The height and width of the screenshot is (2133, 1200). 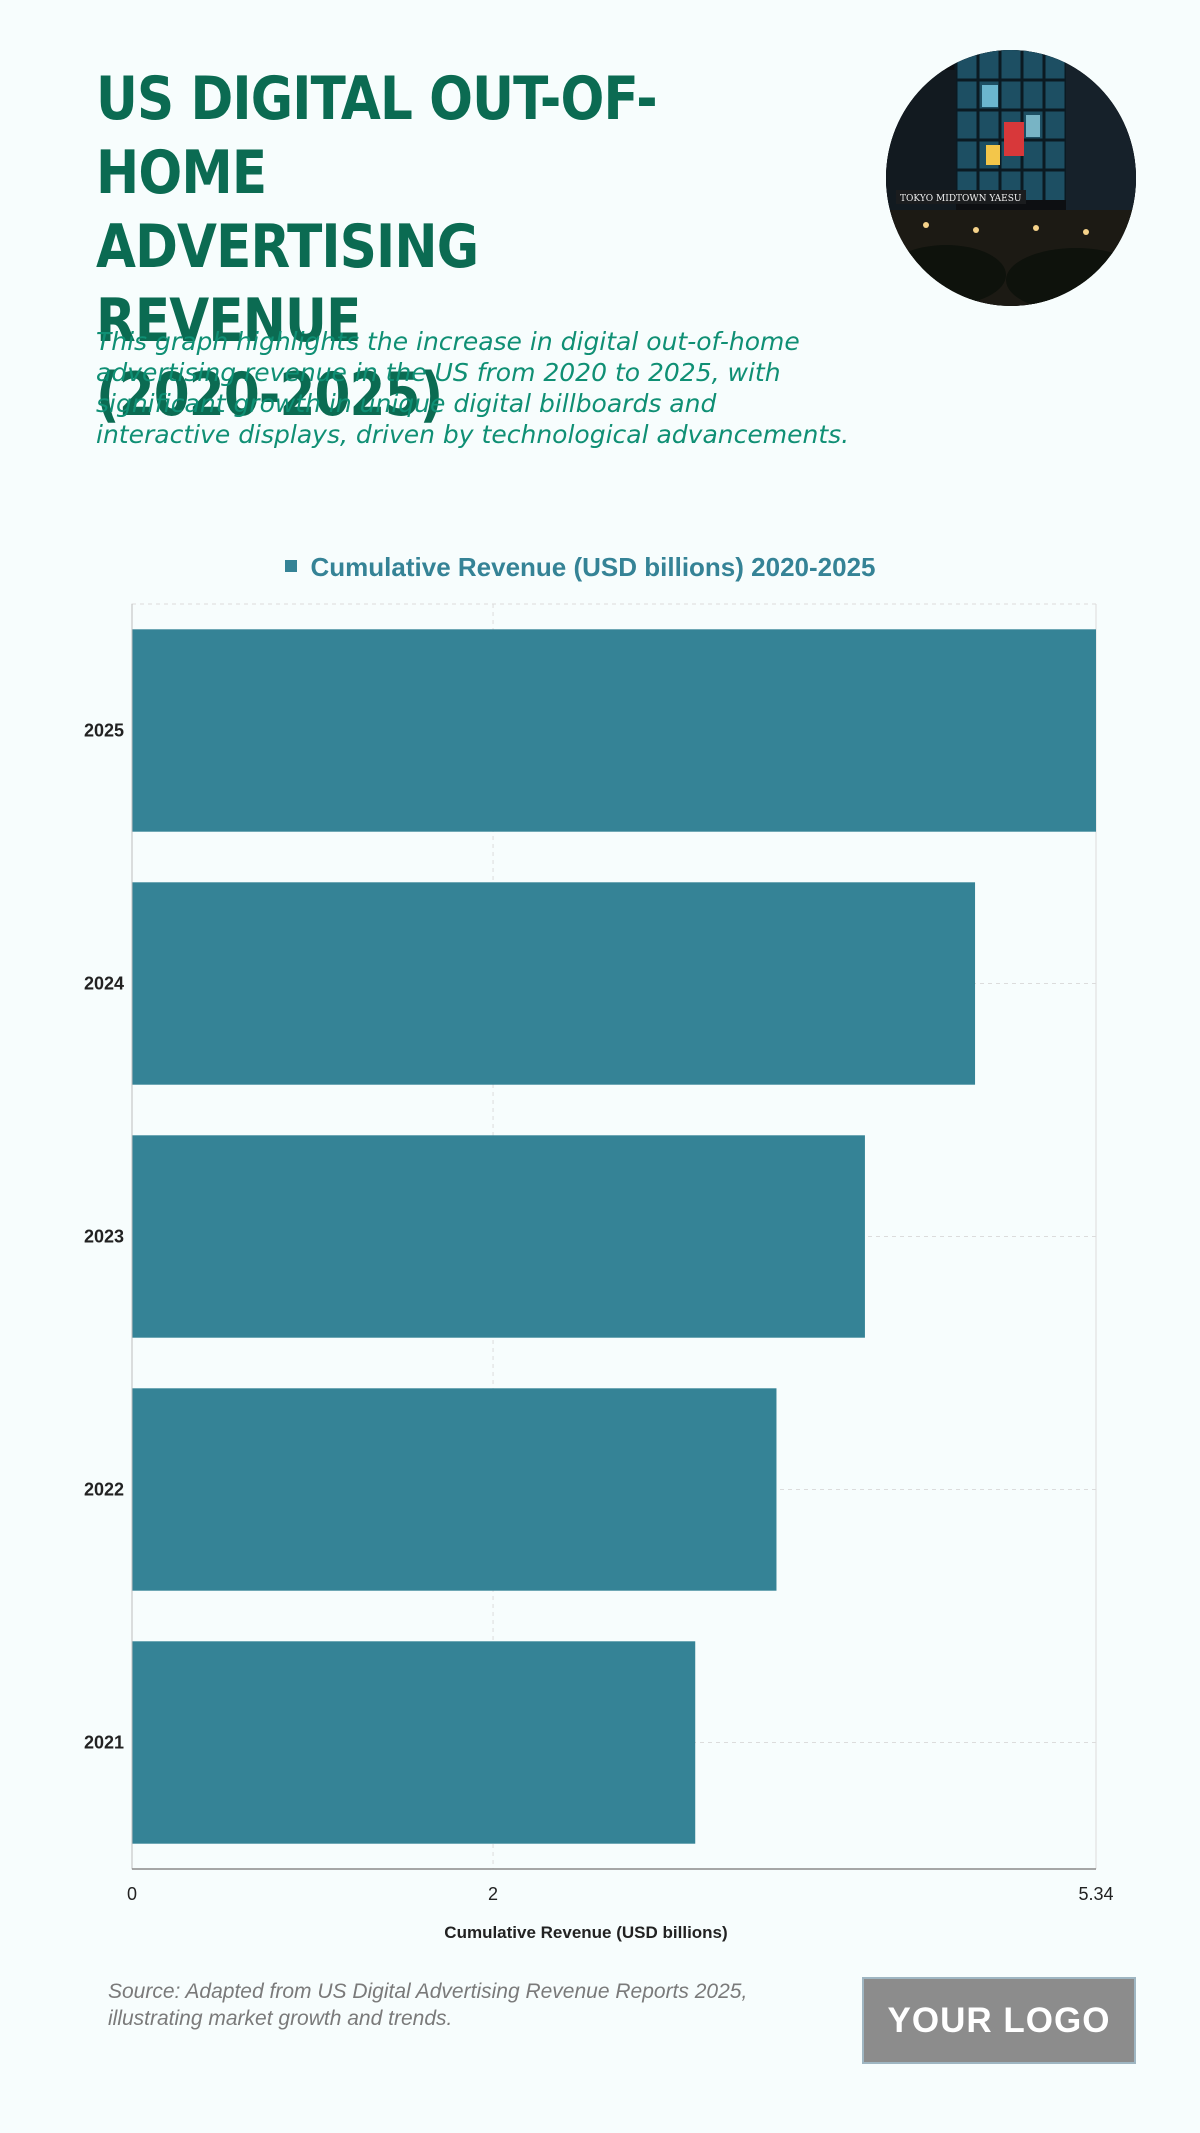 I want to click on y-tick-label: 2022, so click(x=104, y=1490).